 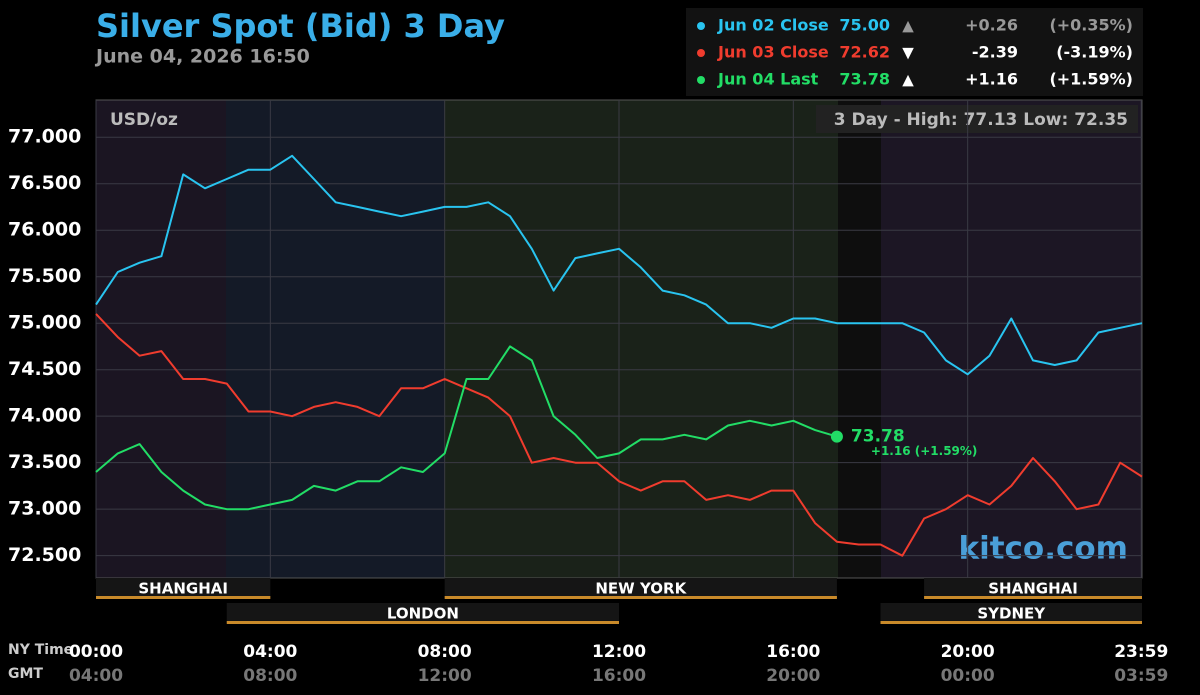 What do you see at coordinates (864, 25) in the screenshot?
I see `legend-value: 75.00` at bounding box center [864, 25].